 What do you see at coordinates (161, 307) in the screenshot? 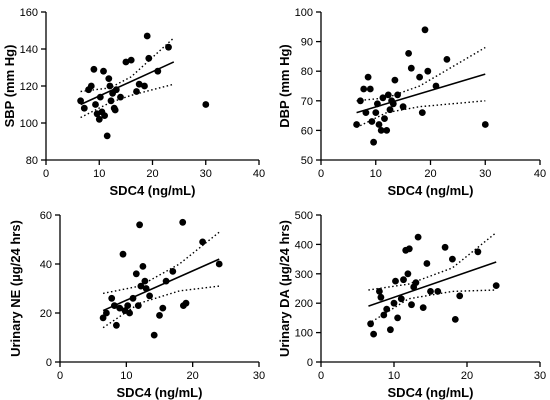
I see `ci-lower-line` at bounding box center [161, 307].